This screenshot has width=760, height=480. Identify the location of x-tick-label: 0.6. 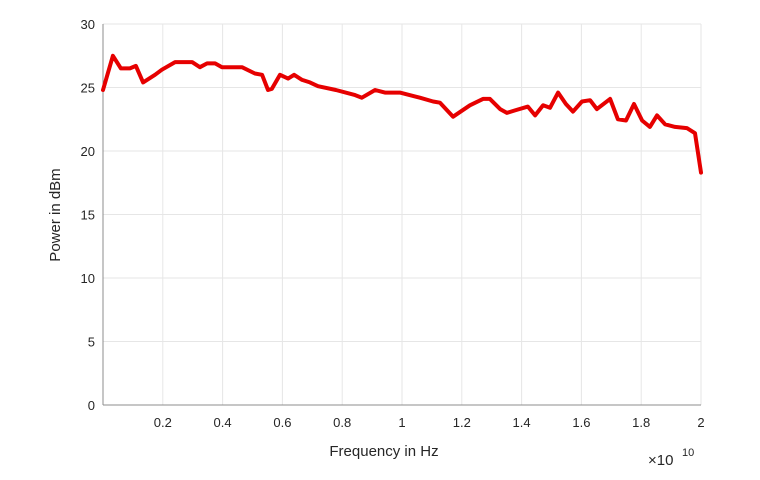
(282, 422).